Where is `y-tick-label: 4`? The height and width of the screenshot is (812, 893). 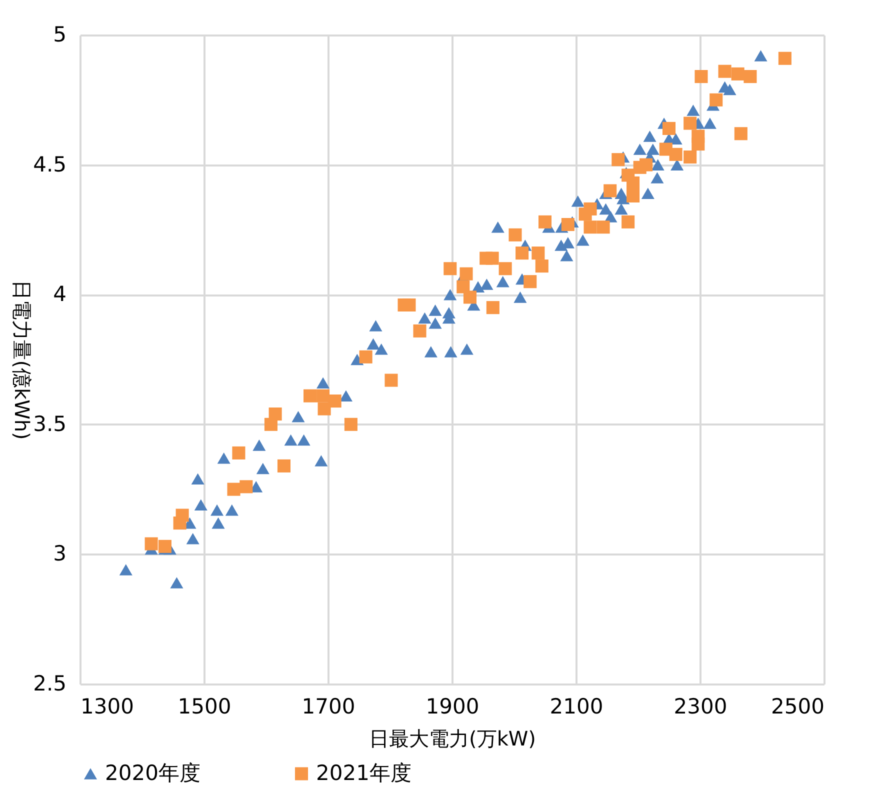
y-tick-label: 4 is located at coordinates (59, 294).